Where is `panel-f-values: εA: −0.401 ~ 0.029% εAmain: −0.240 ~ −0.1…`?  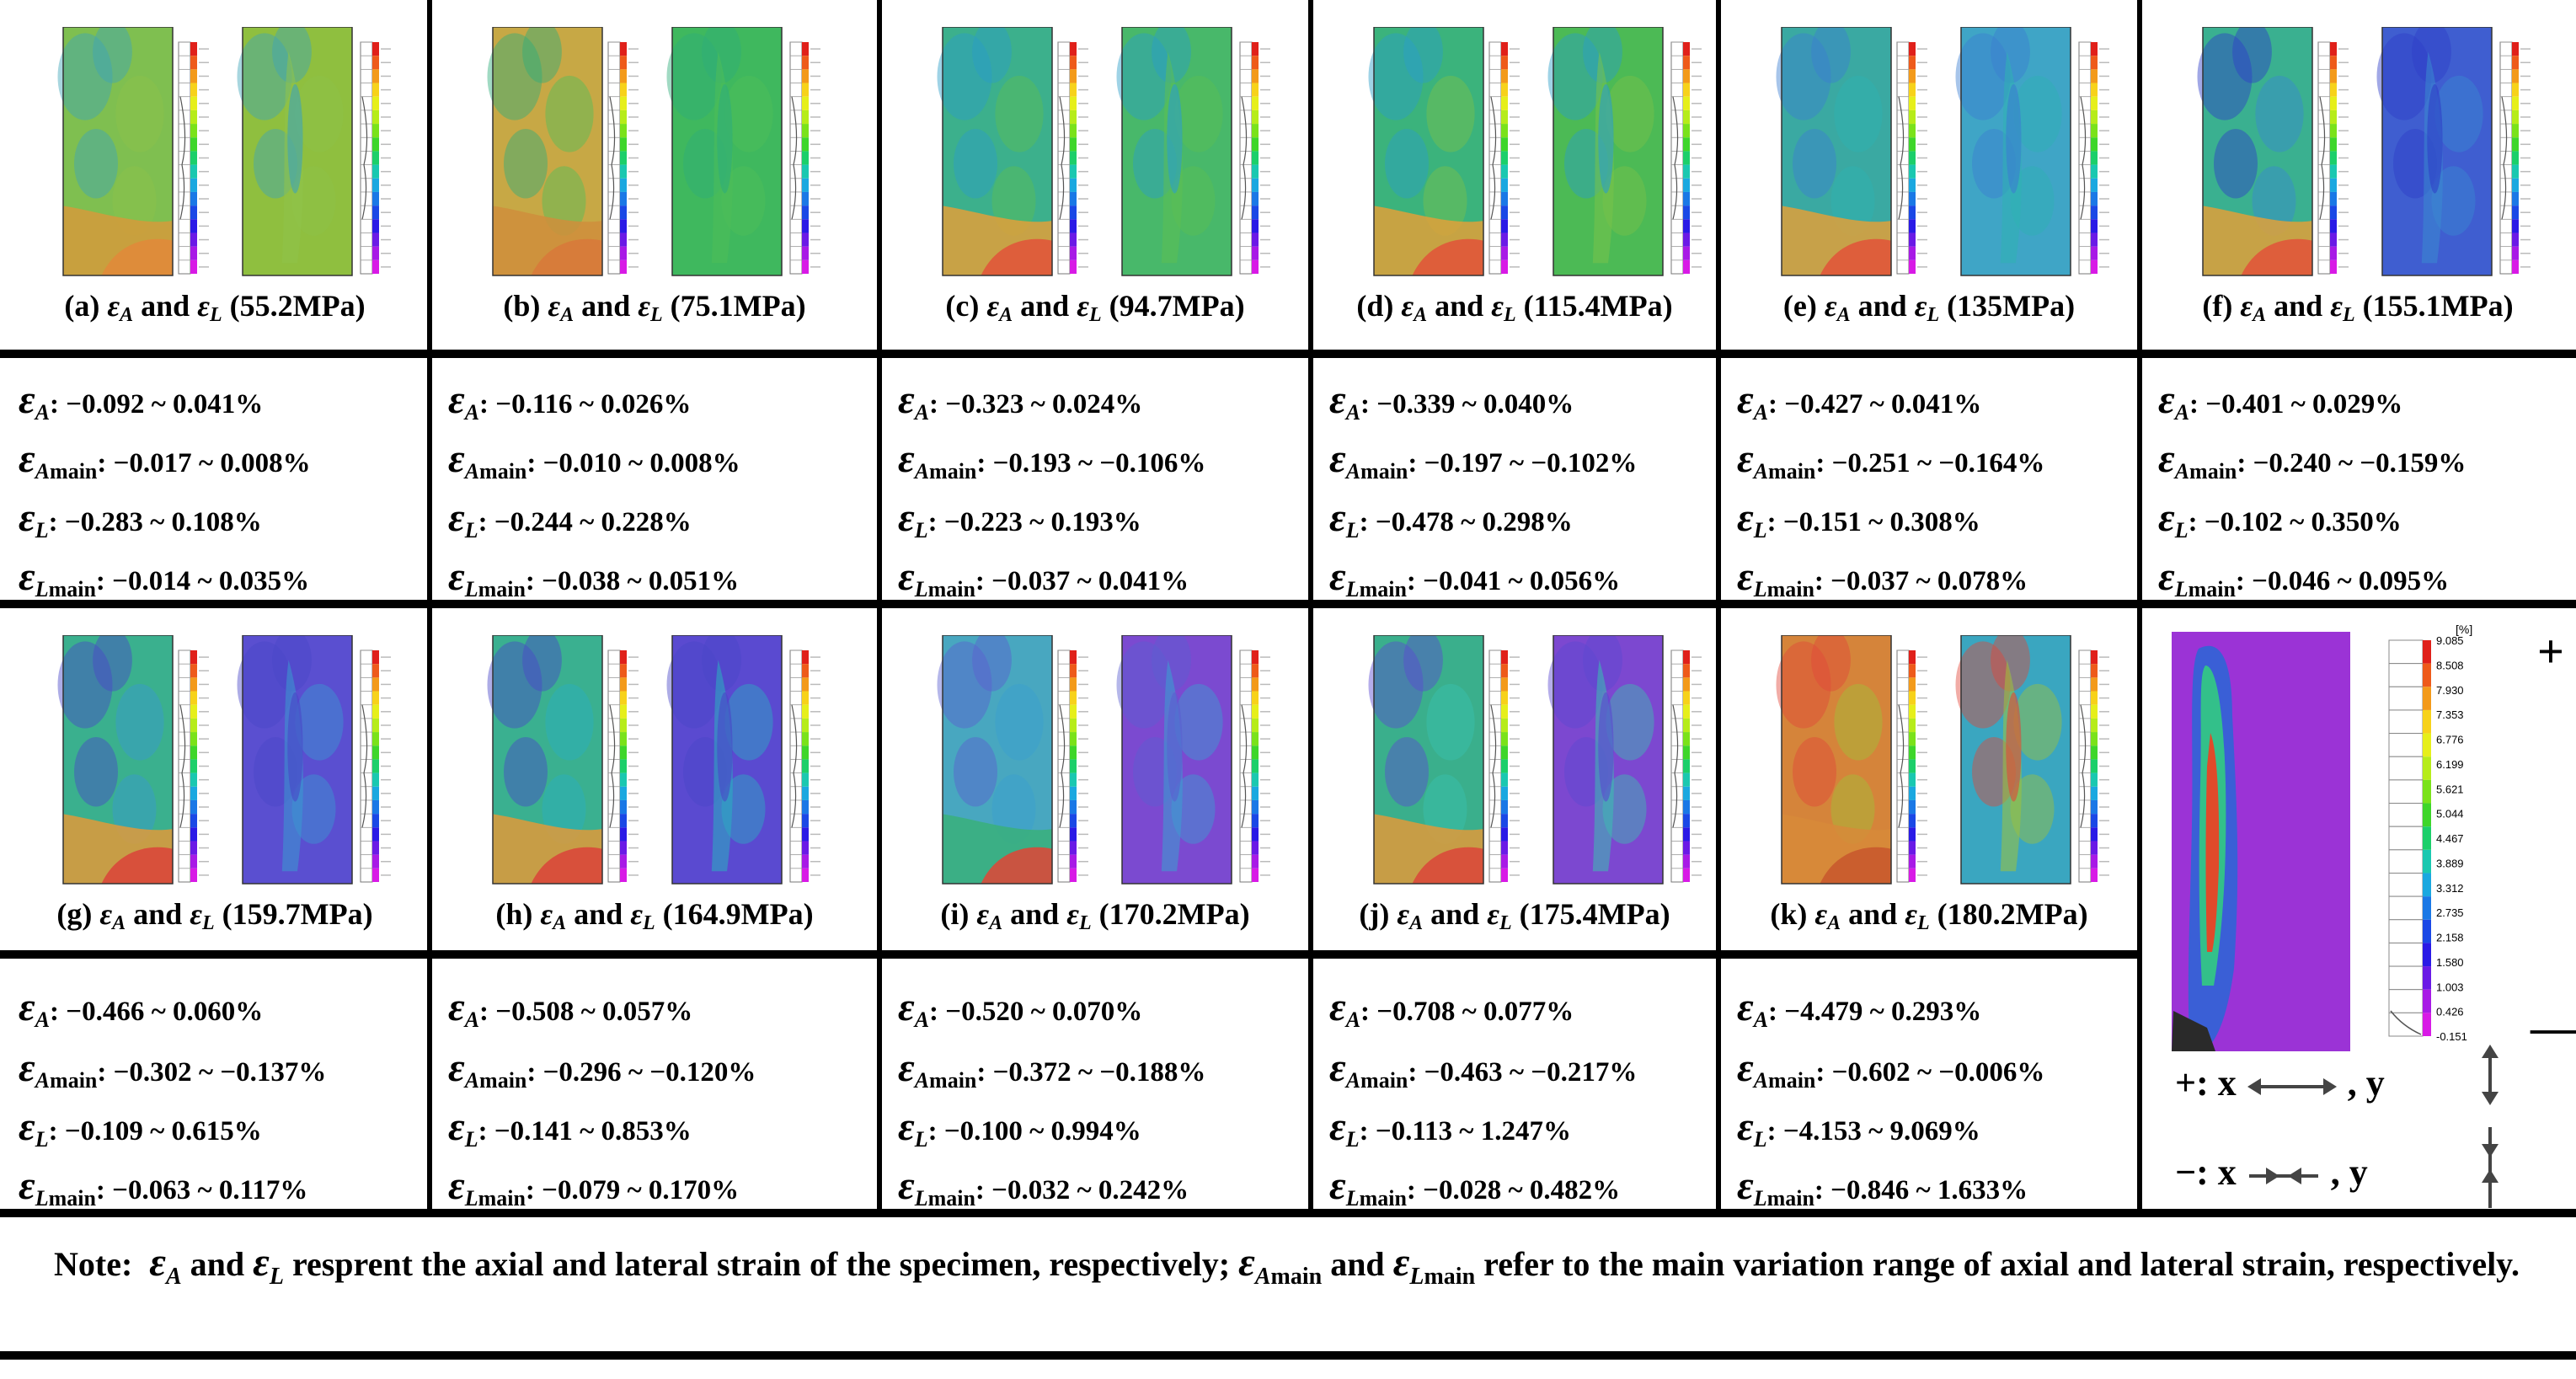 panel-f-values: εA: −0.401 ~ 0.029% εAmain: −0.240 ~ −0.1… is located at coordinates (2358, 479).